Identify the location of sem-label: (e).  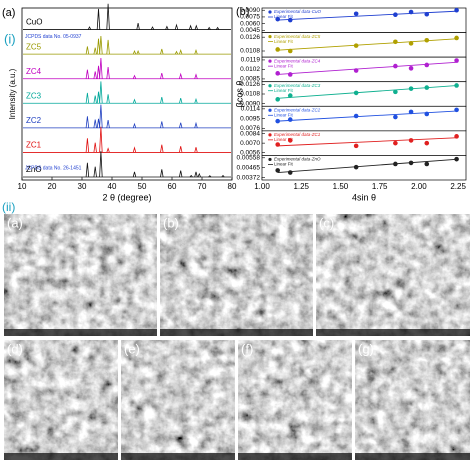
(132, 348).